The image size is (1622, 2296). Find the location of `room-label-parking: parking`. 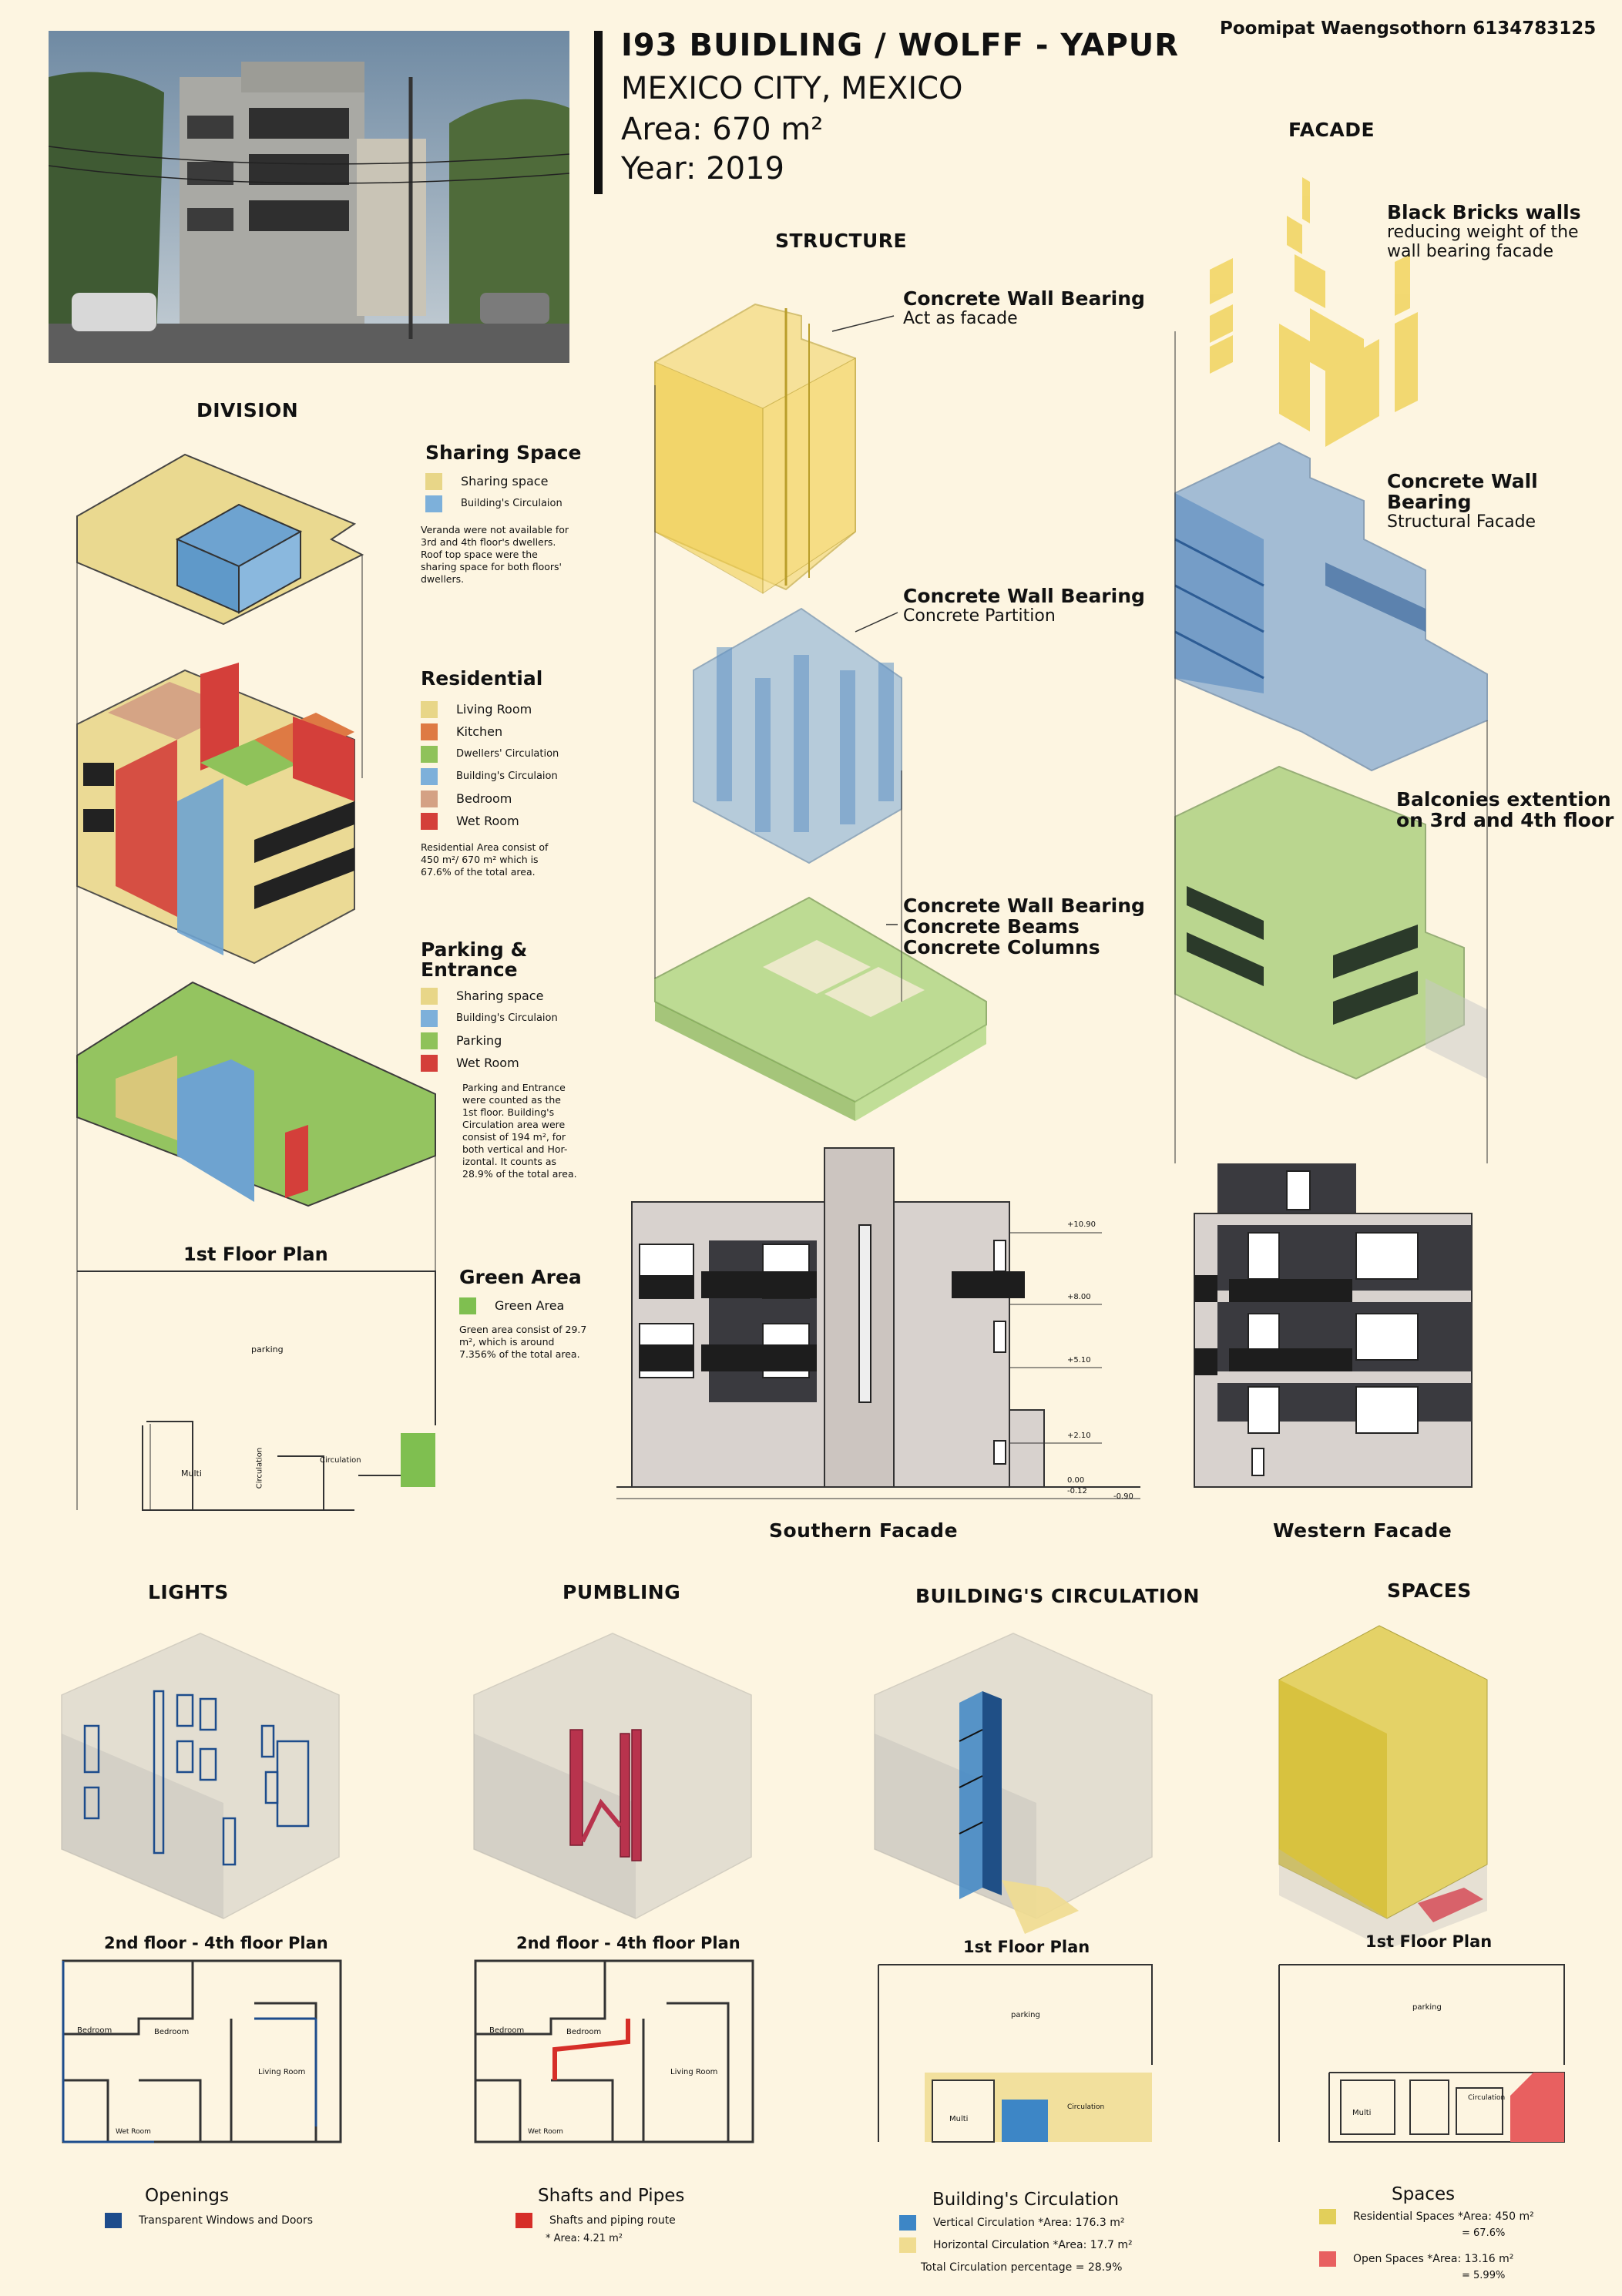

room-label-parking: parking is located at coordinates (1025, 2015).